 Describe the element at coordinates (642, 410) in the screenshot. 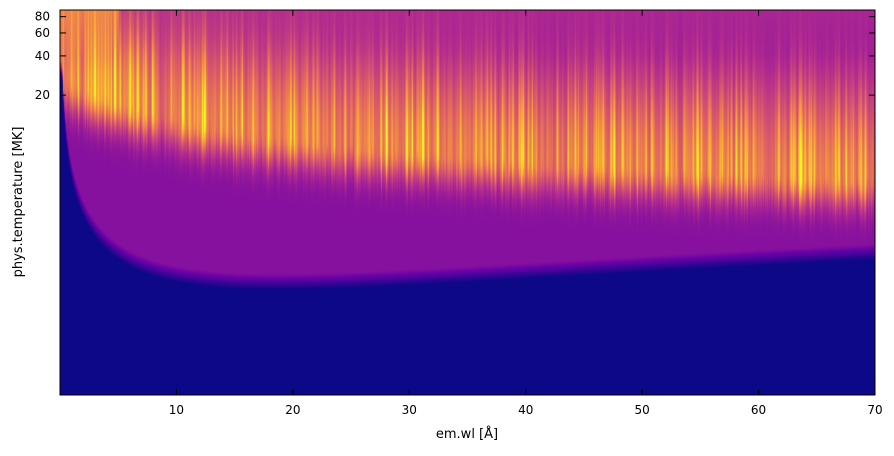

I see `x-tick-label: 50` at that location.